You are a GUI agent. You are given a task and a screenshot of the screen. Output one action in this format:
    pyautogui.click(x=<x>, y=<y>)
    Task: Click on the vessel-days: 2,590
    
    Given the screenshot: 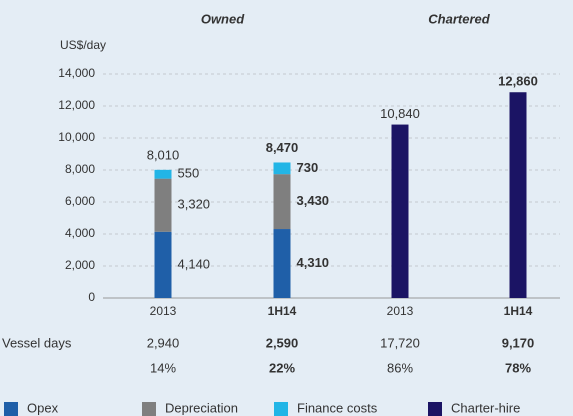 What is the action you would take?
    pyautogui.click(x=282, y=342)
    